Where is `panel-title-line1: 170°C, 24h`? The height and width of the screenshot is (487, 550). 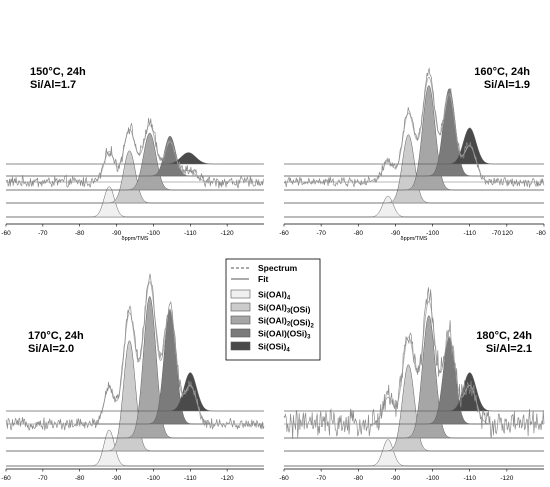 panel-title-line1: 170°C, 24h is located at coordinates (56, 336).